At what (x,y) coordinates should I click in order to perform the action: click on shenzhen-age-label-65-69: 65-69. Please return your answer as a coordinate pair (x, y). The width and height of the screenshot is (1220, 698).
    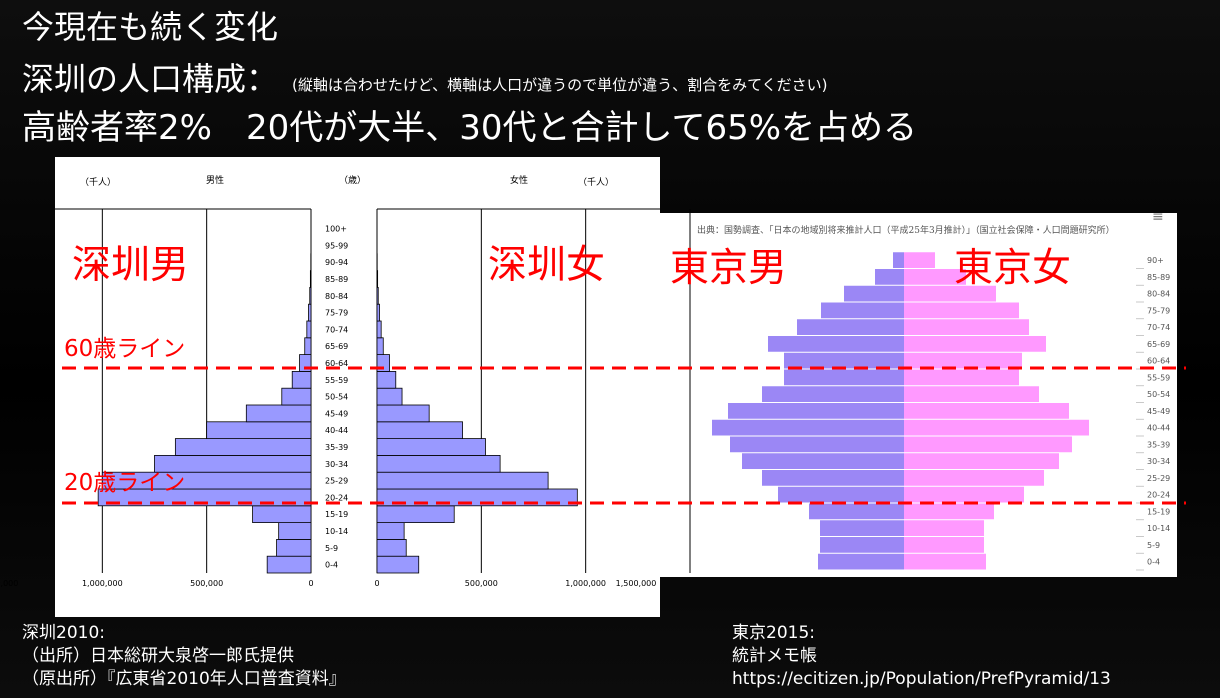
    Looking at the image, I should click on (336, 346).